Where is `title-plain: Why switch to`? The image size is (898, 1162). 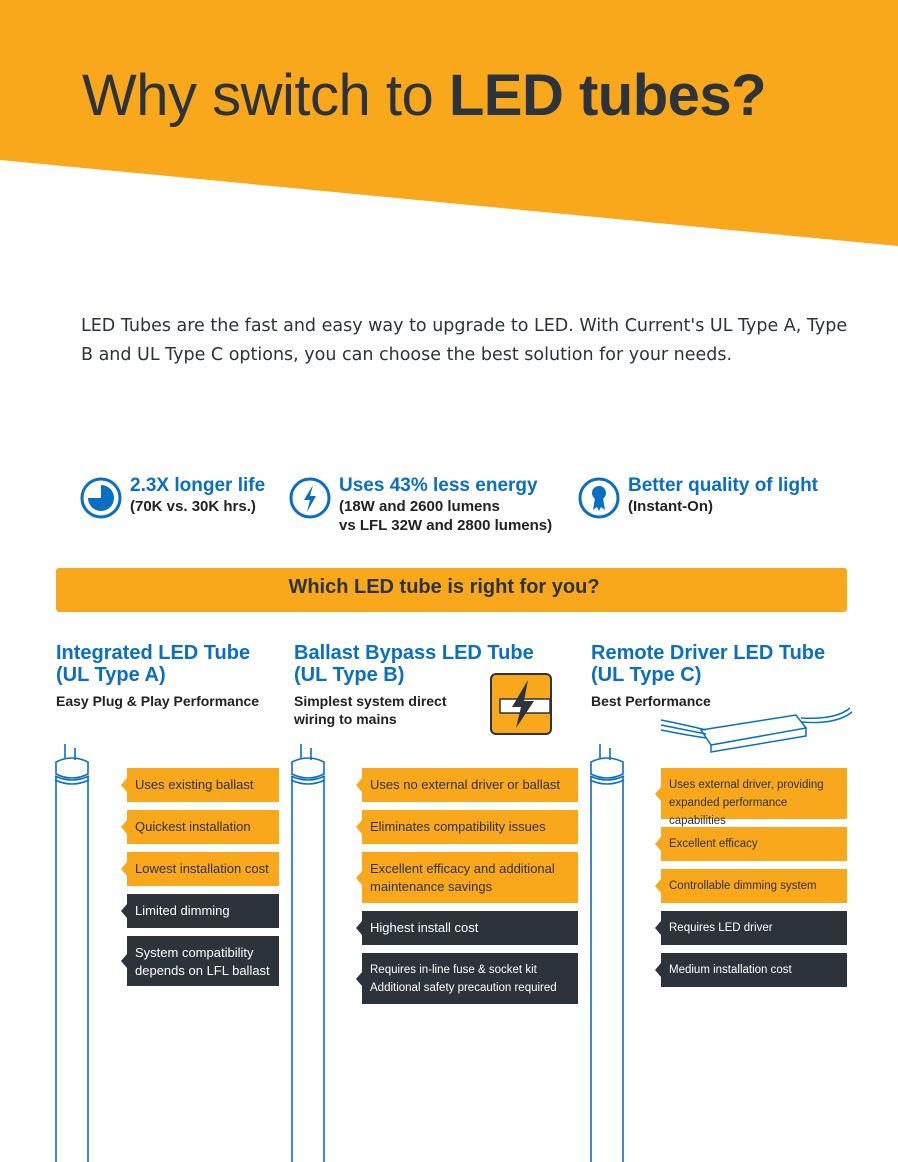 title-plain: Why switch to is located at coordinates (265, 95).